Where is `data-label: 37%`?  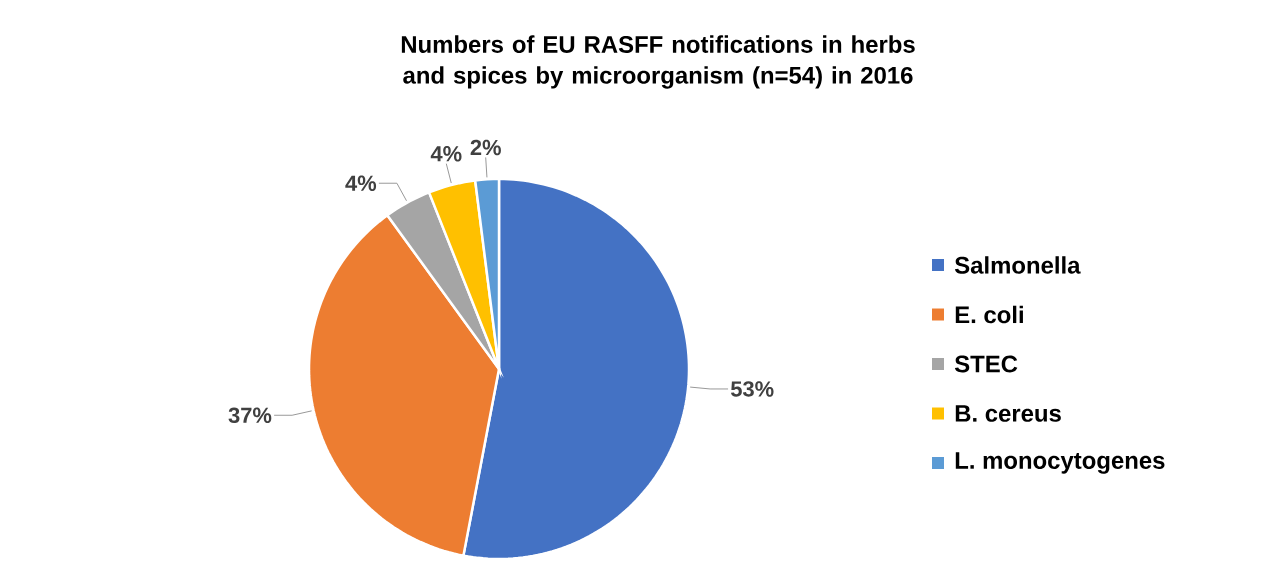
data-label: 37% is located at coordinates (250, 415).